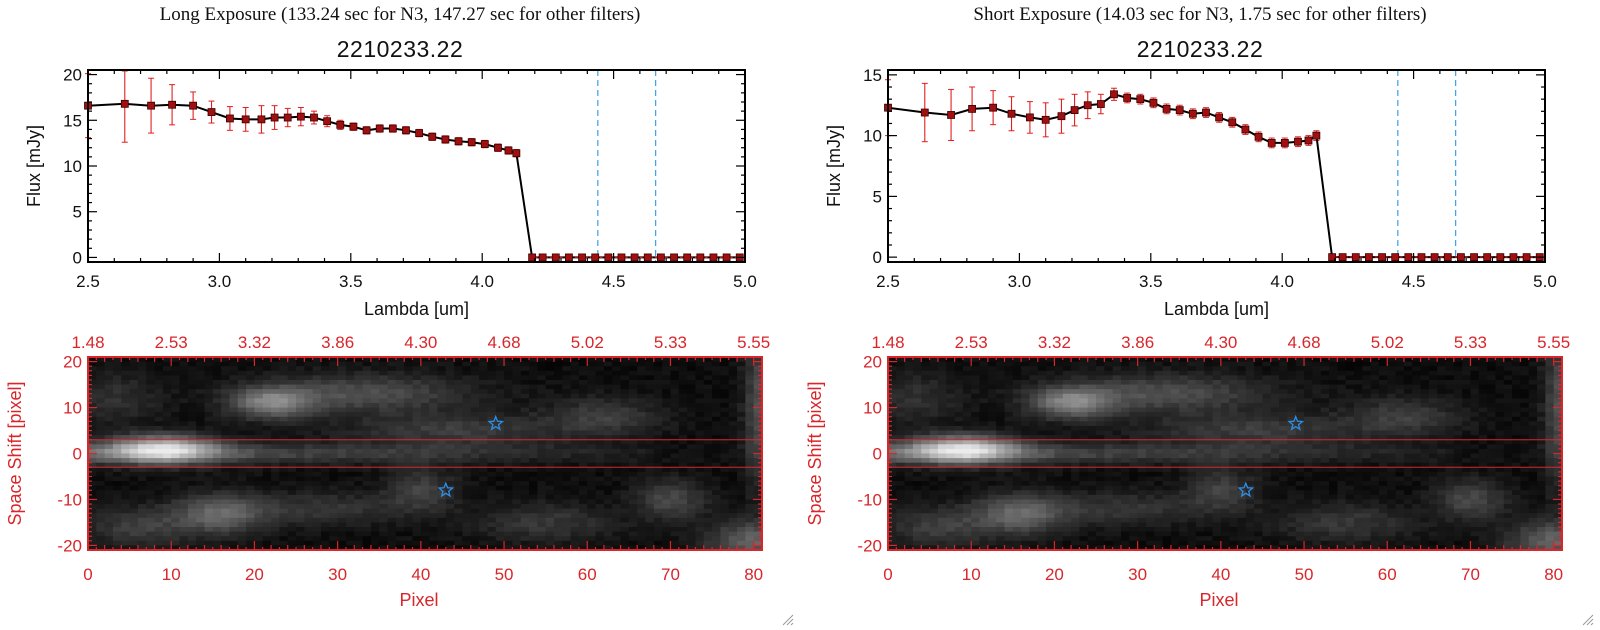 Image resolution: width=1600 pixels, height=630 pixels. I want to click on x-tick-label: 3.5, so click(351, 281).